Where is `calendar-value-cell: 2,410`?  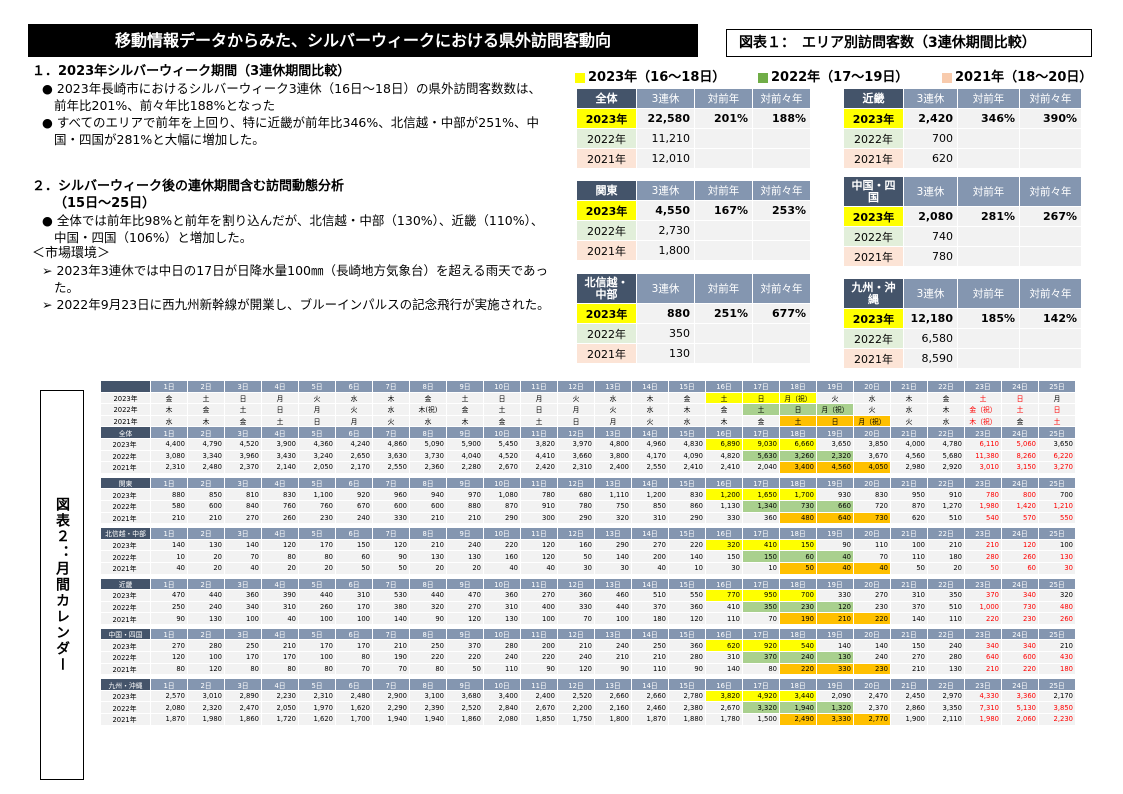 calendar-value-cell: 2,410 is located at coordinates (687, 467).